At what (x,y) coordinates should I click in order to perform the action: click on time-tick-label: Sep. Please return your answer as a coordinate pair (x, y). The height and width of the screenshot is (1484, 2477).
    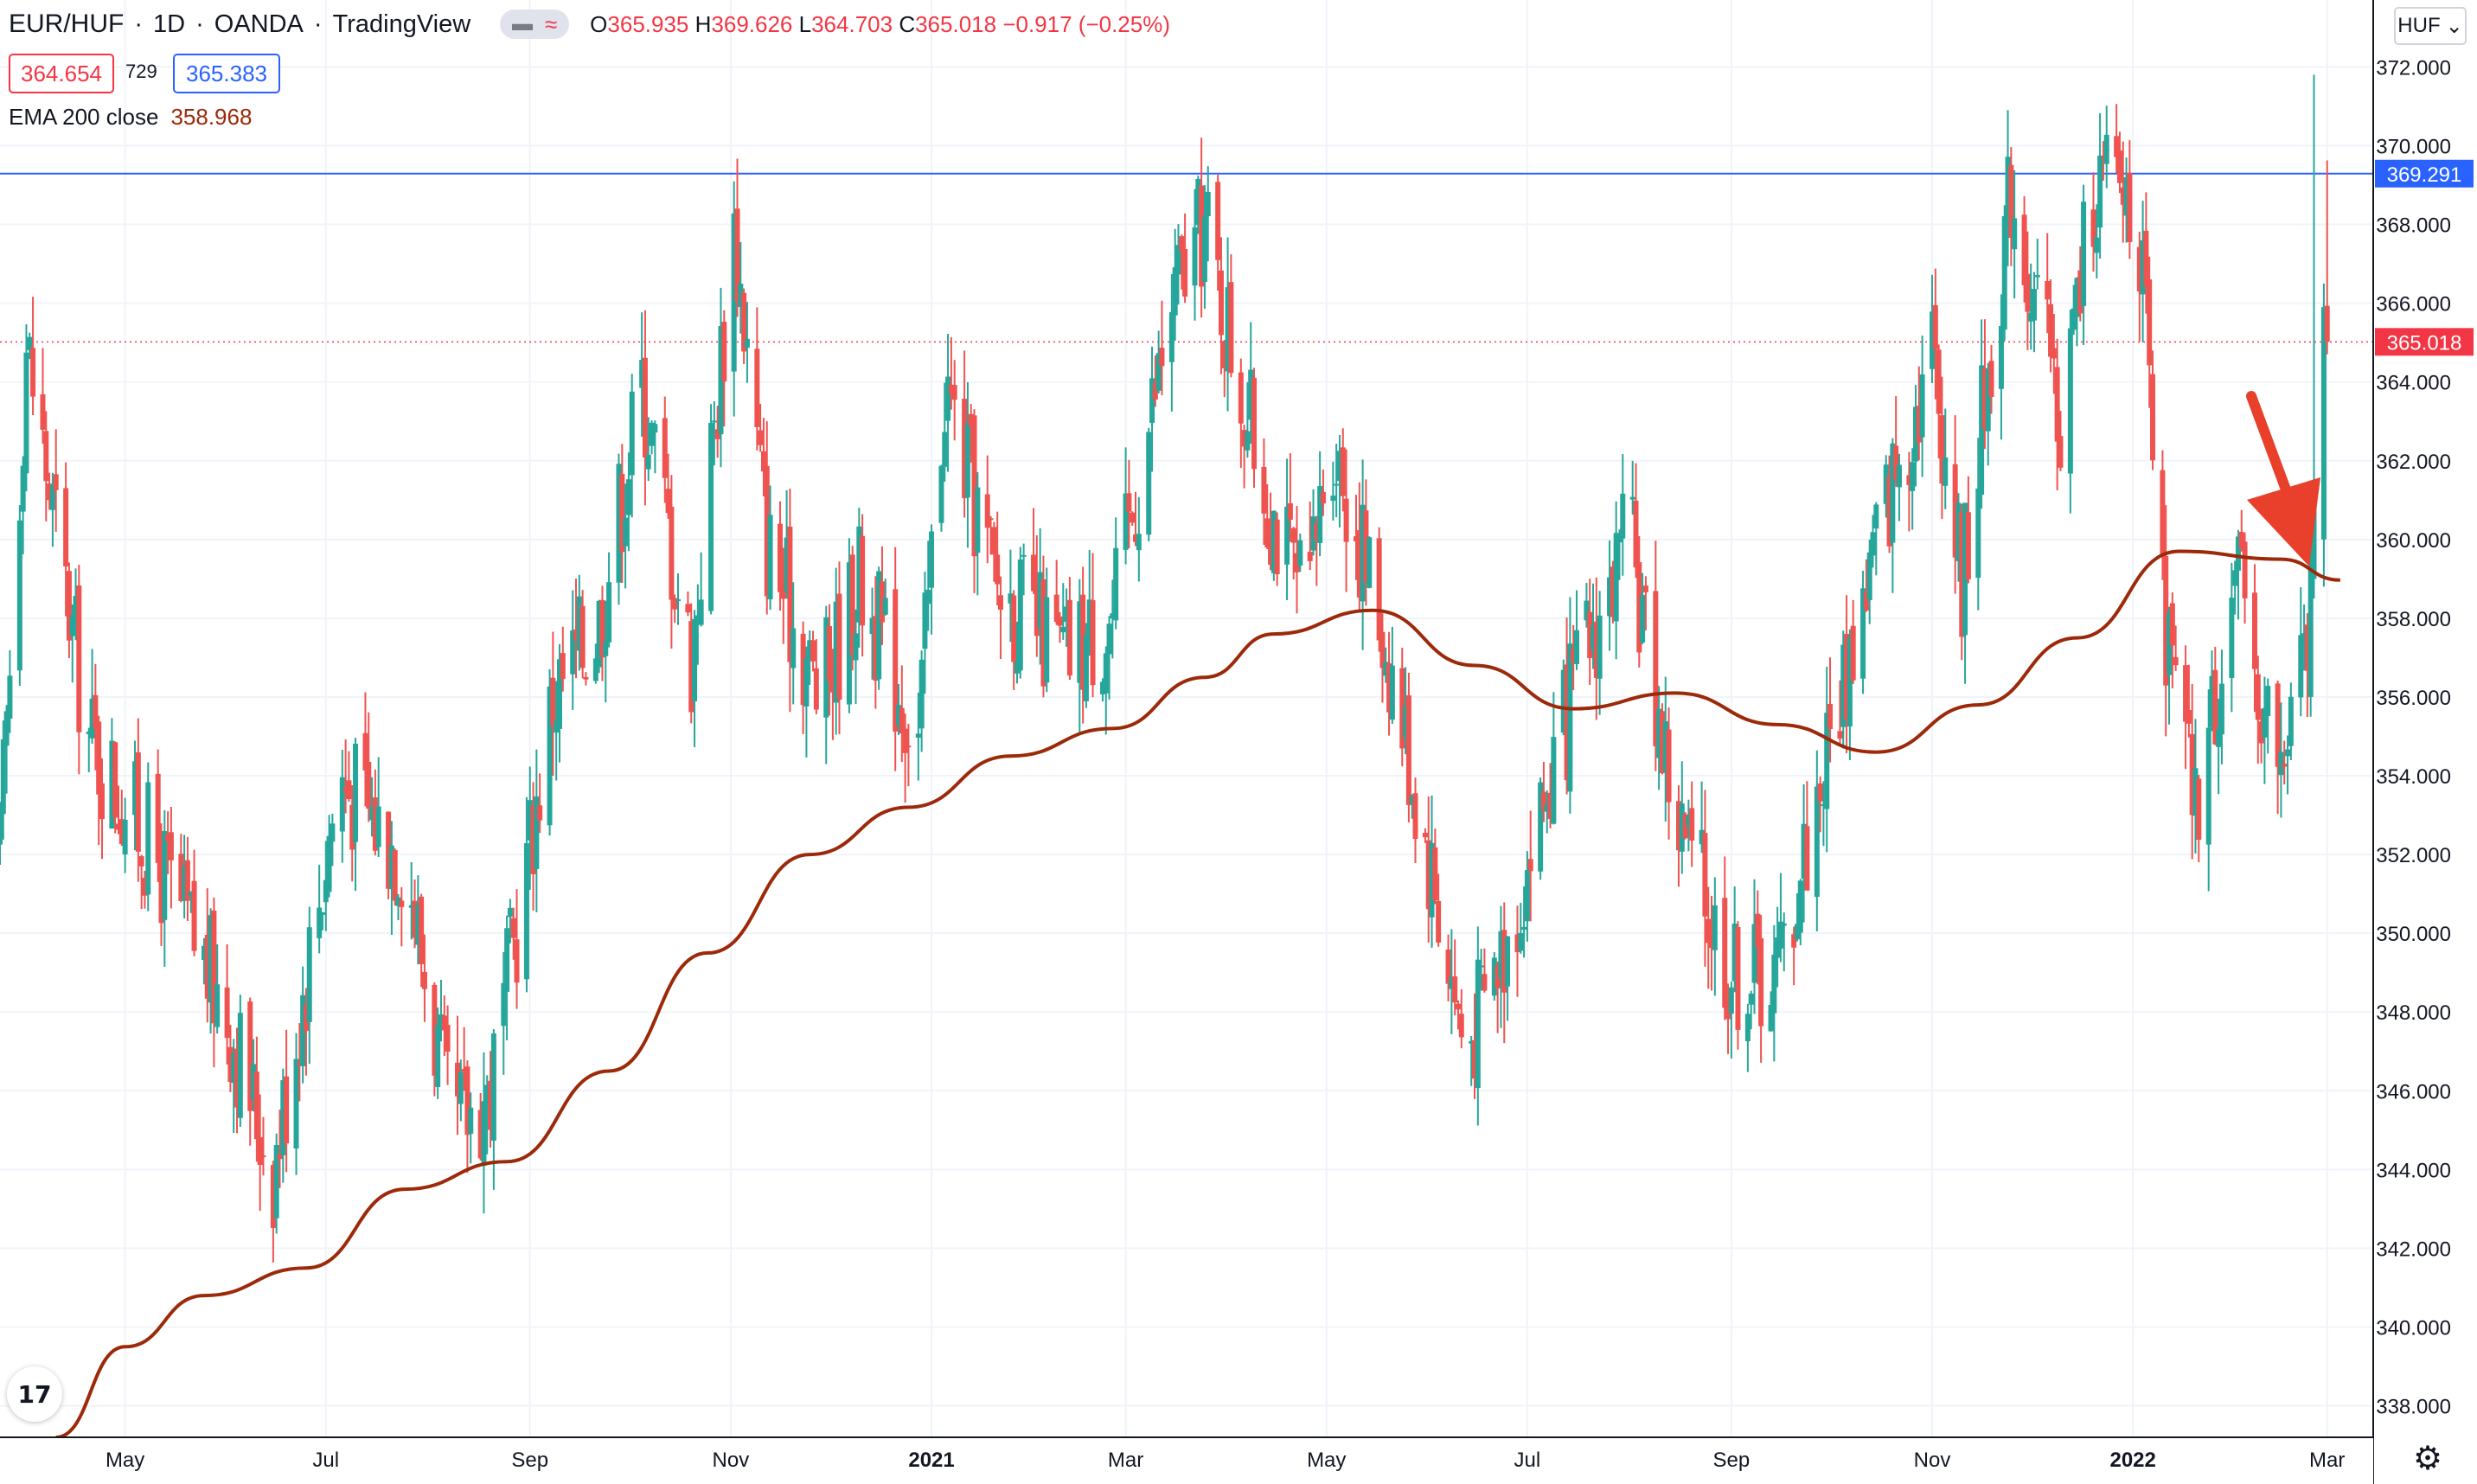
    Looking at the image, I should click on (529, 1461).